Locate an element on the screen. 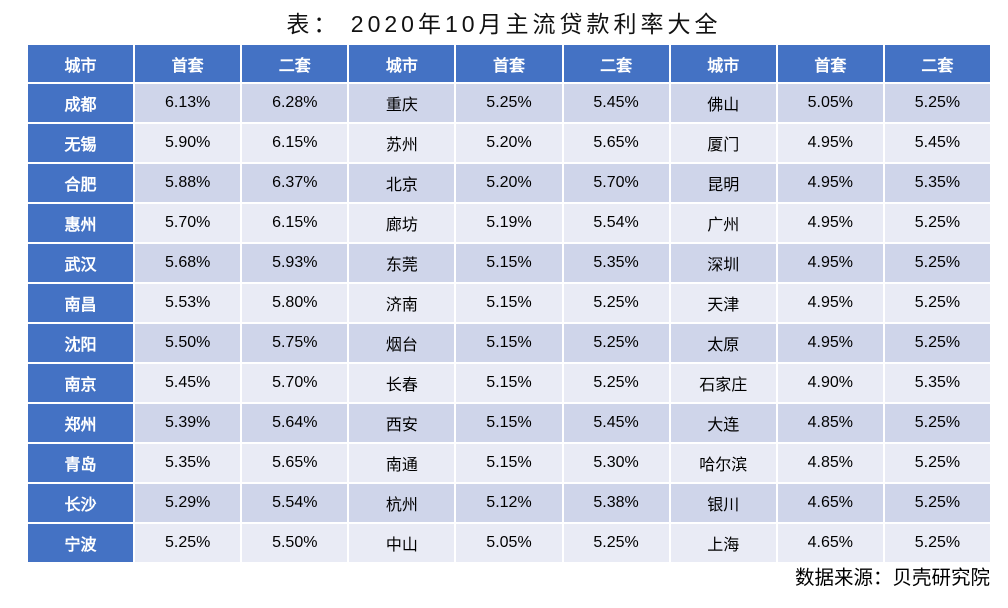  first-home-rate-cell: 5.88% is located at coordinates (188, 183).